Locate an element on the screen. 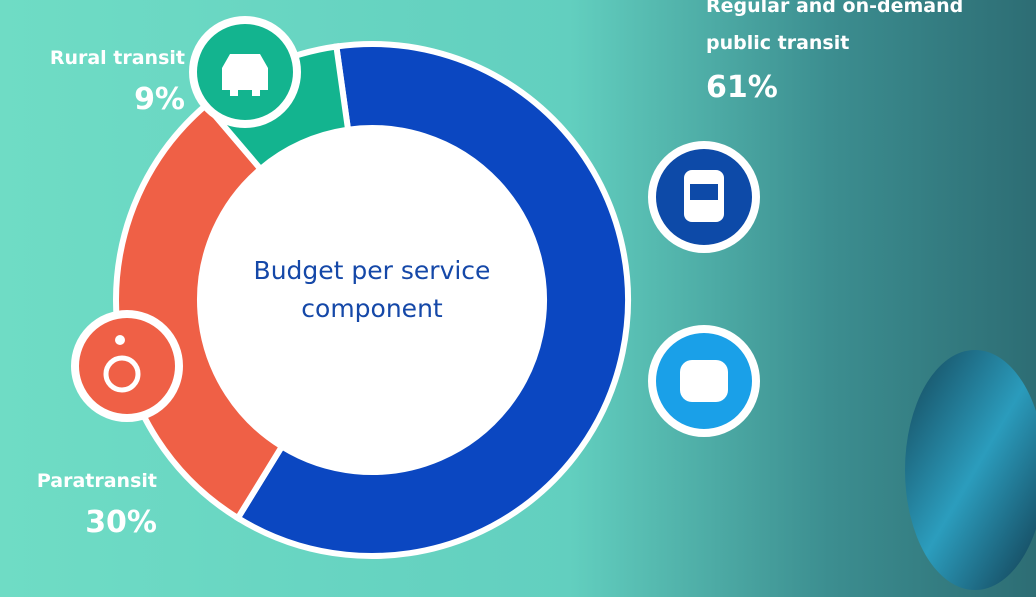 The width and height of the screenshot is (1036, 597). value-label: 9% is located at coordinates (159, 99).